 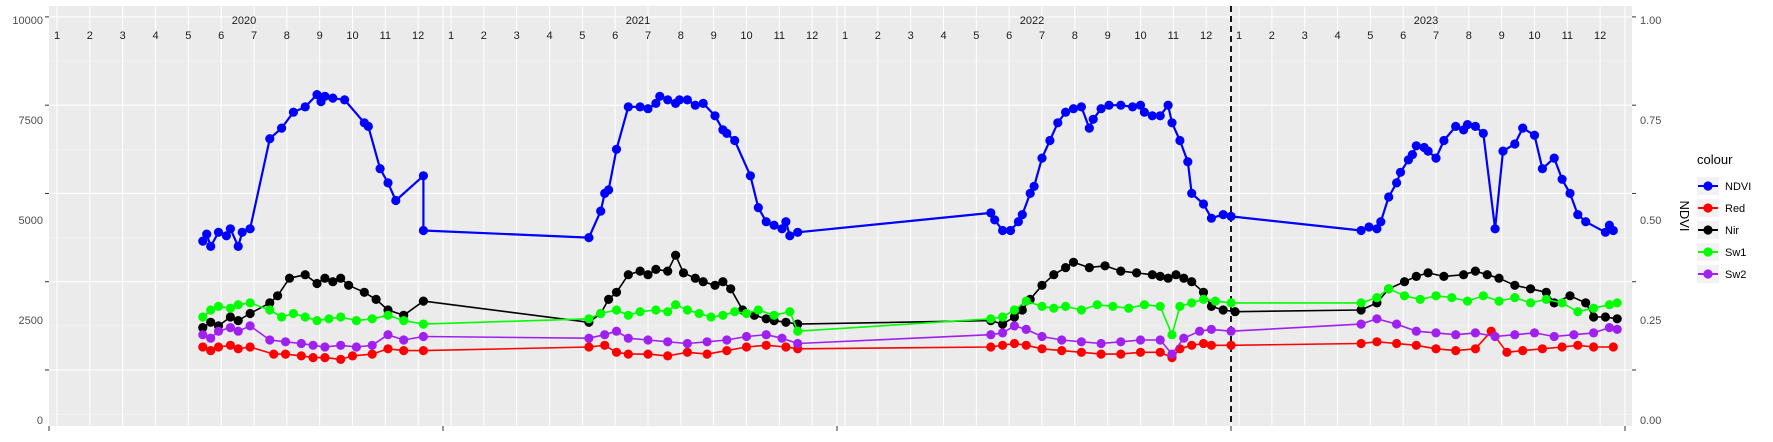 I want to click on y-tick-label: 7500, so click(x=31, y=121).